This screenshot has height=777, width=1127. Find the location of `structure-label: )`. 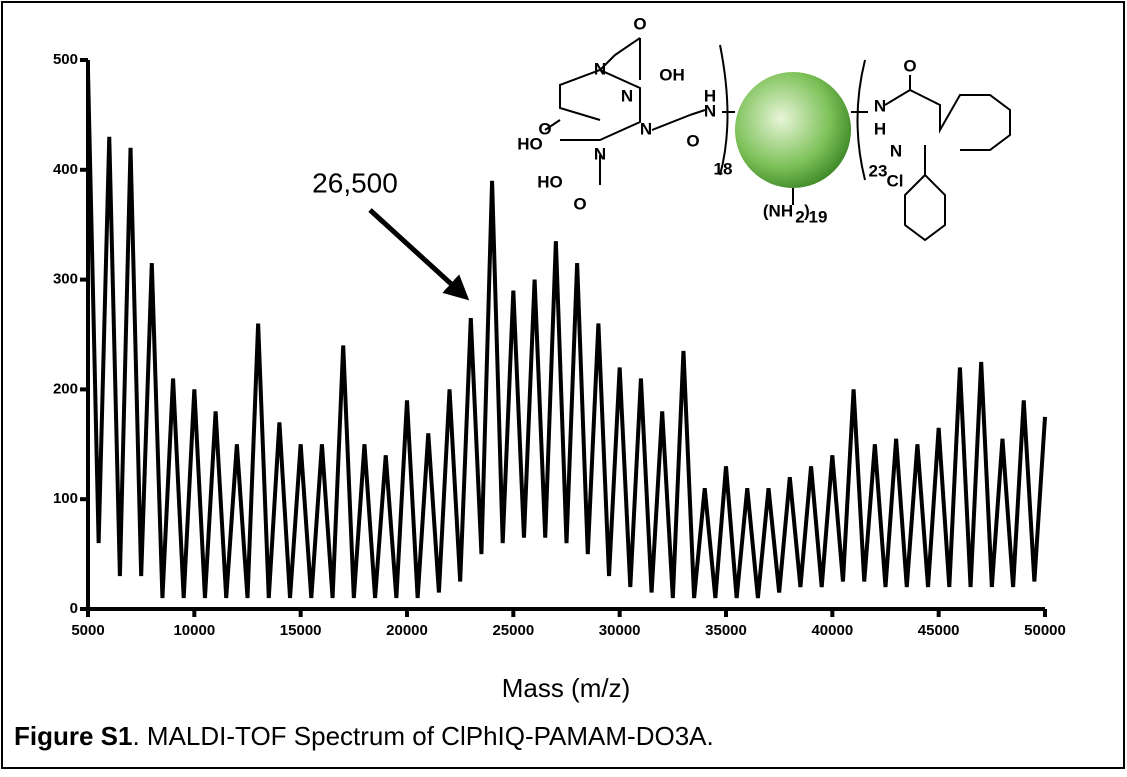

structure-label: ) is located at coordinates (807, 210).